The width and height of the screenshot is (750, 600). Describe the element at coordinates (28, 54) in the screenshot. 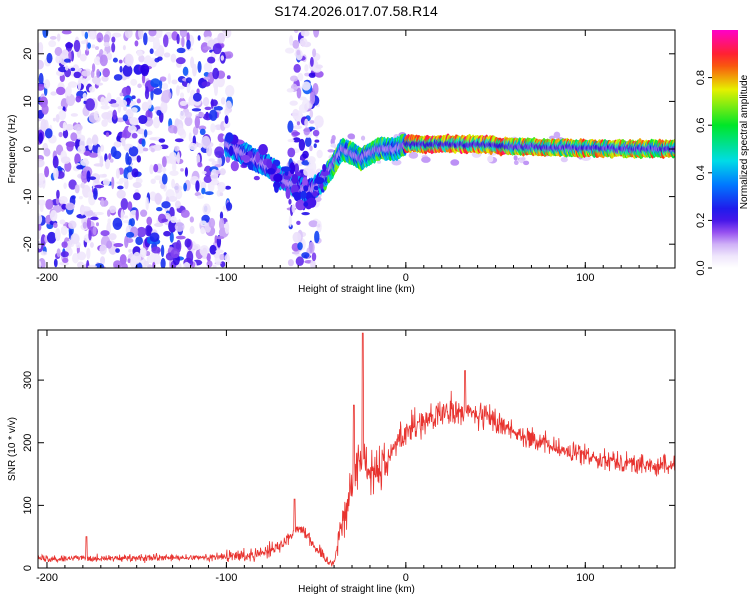

I see `spectrogram-ytick-label: 20` at that location.